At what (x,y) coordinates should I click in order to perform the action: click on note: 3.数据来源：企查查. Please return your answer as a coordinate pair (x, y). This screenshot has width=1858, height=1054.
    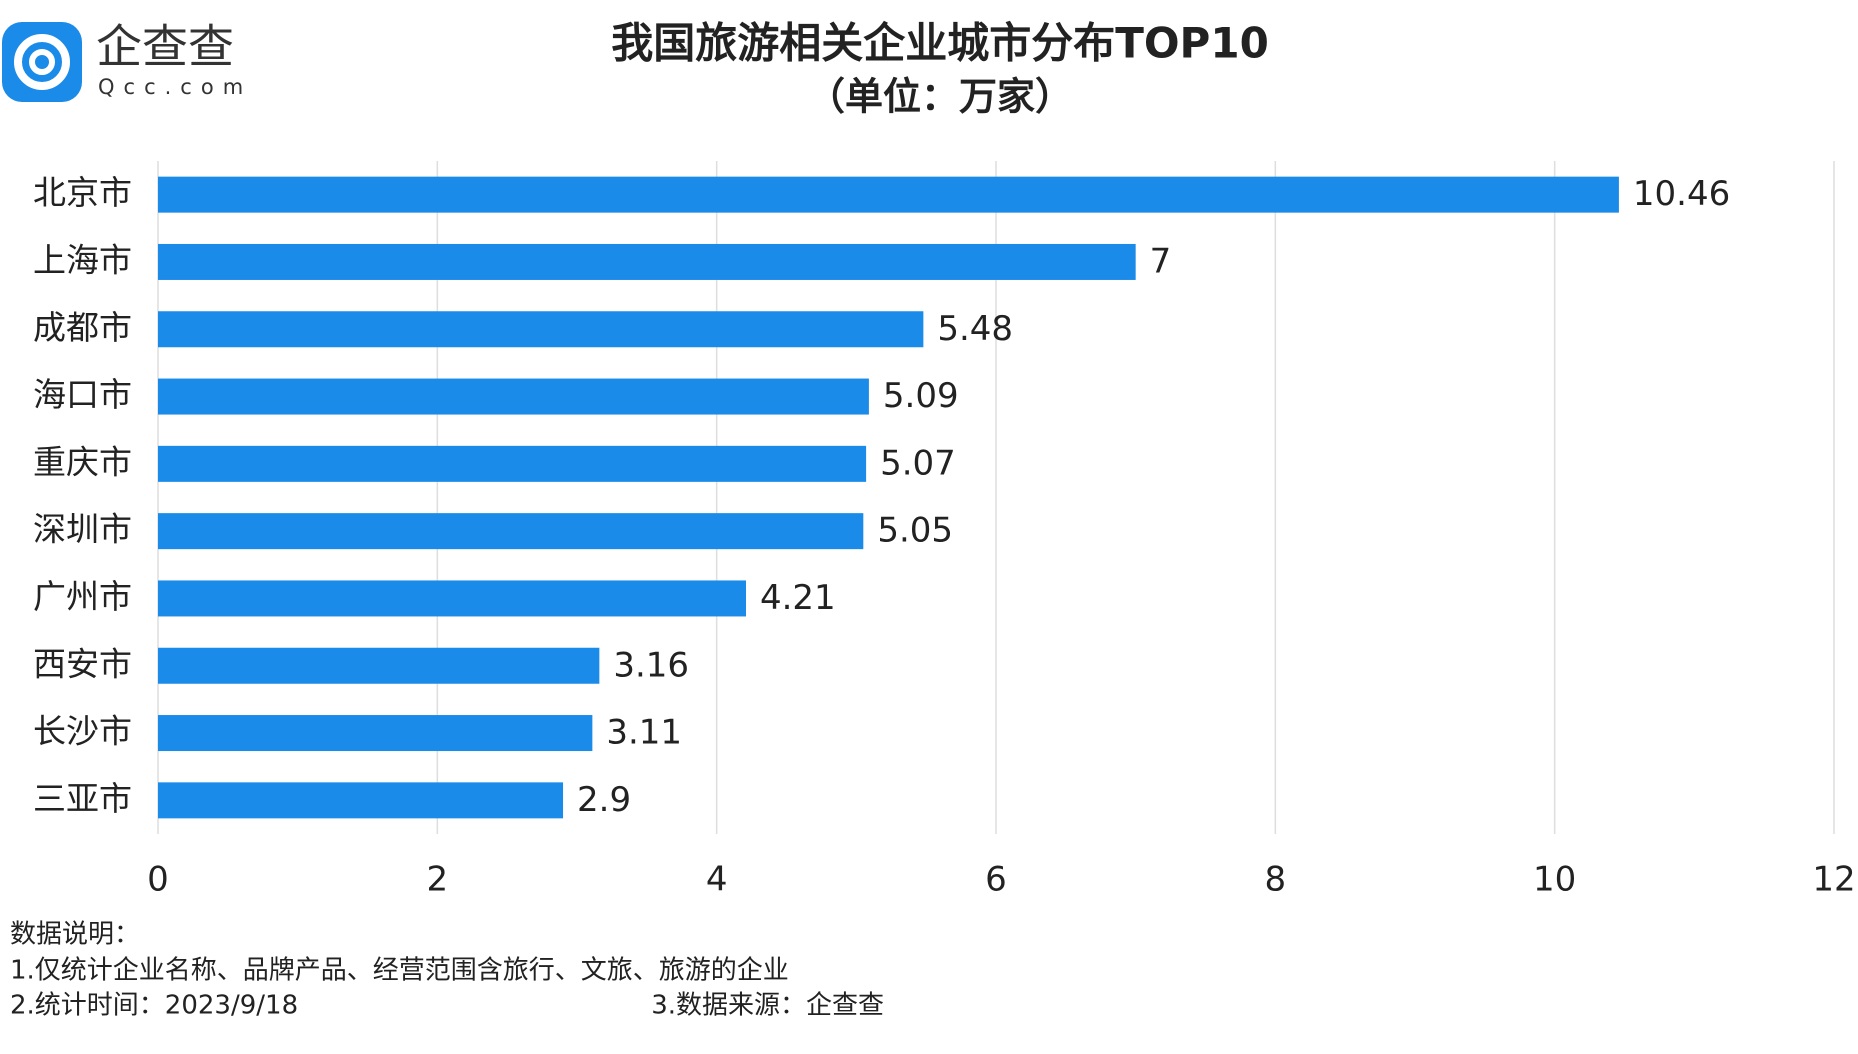
    Looking at the image, I should click on (767, 1006).